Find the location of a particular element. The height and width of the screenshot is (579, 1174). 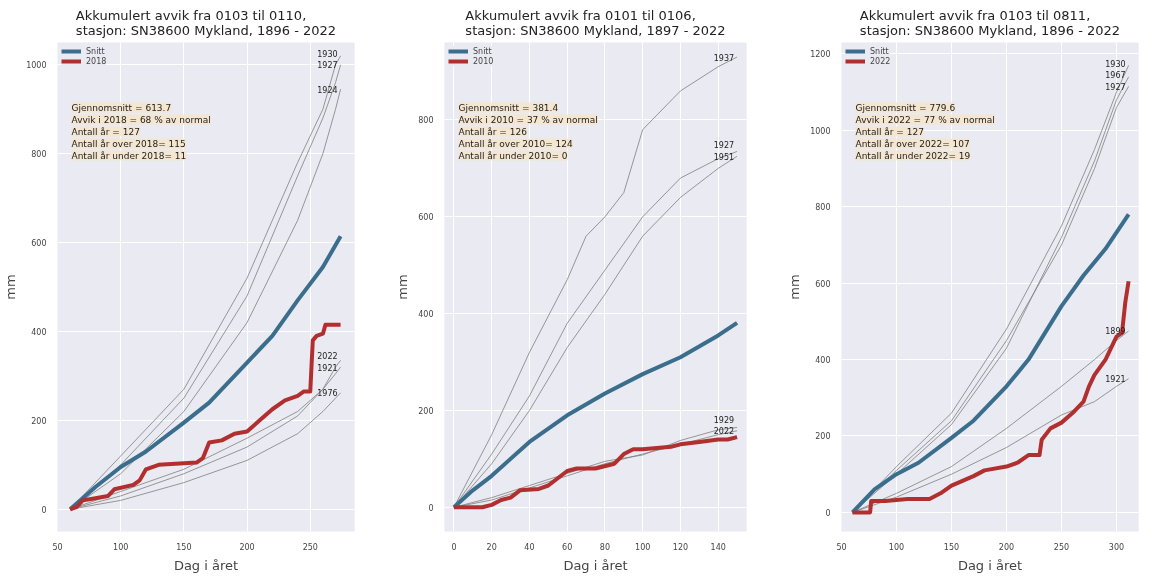

x-tick-label: 120 is located at coordinates (680, 547).